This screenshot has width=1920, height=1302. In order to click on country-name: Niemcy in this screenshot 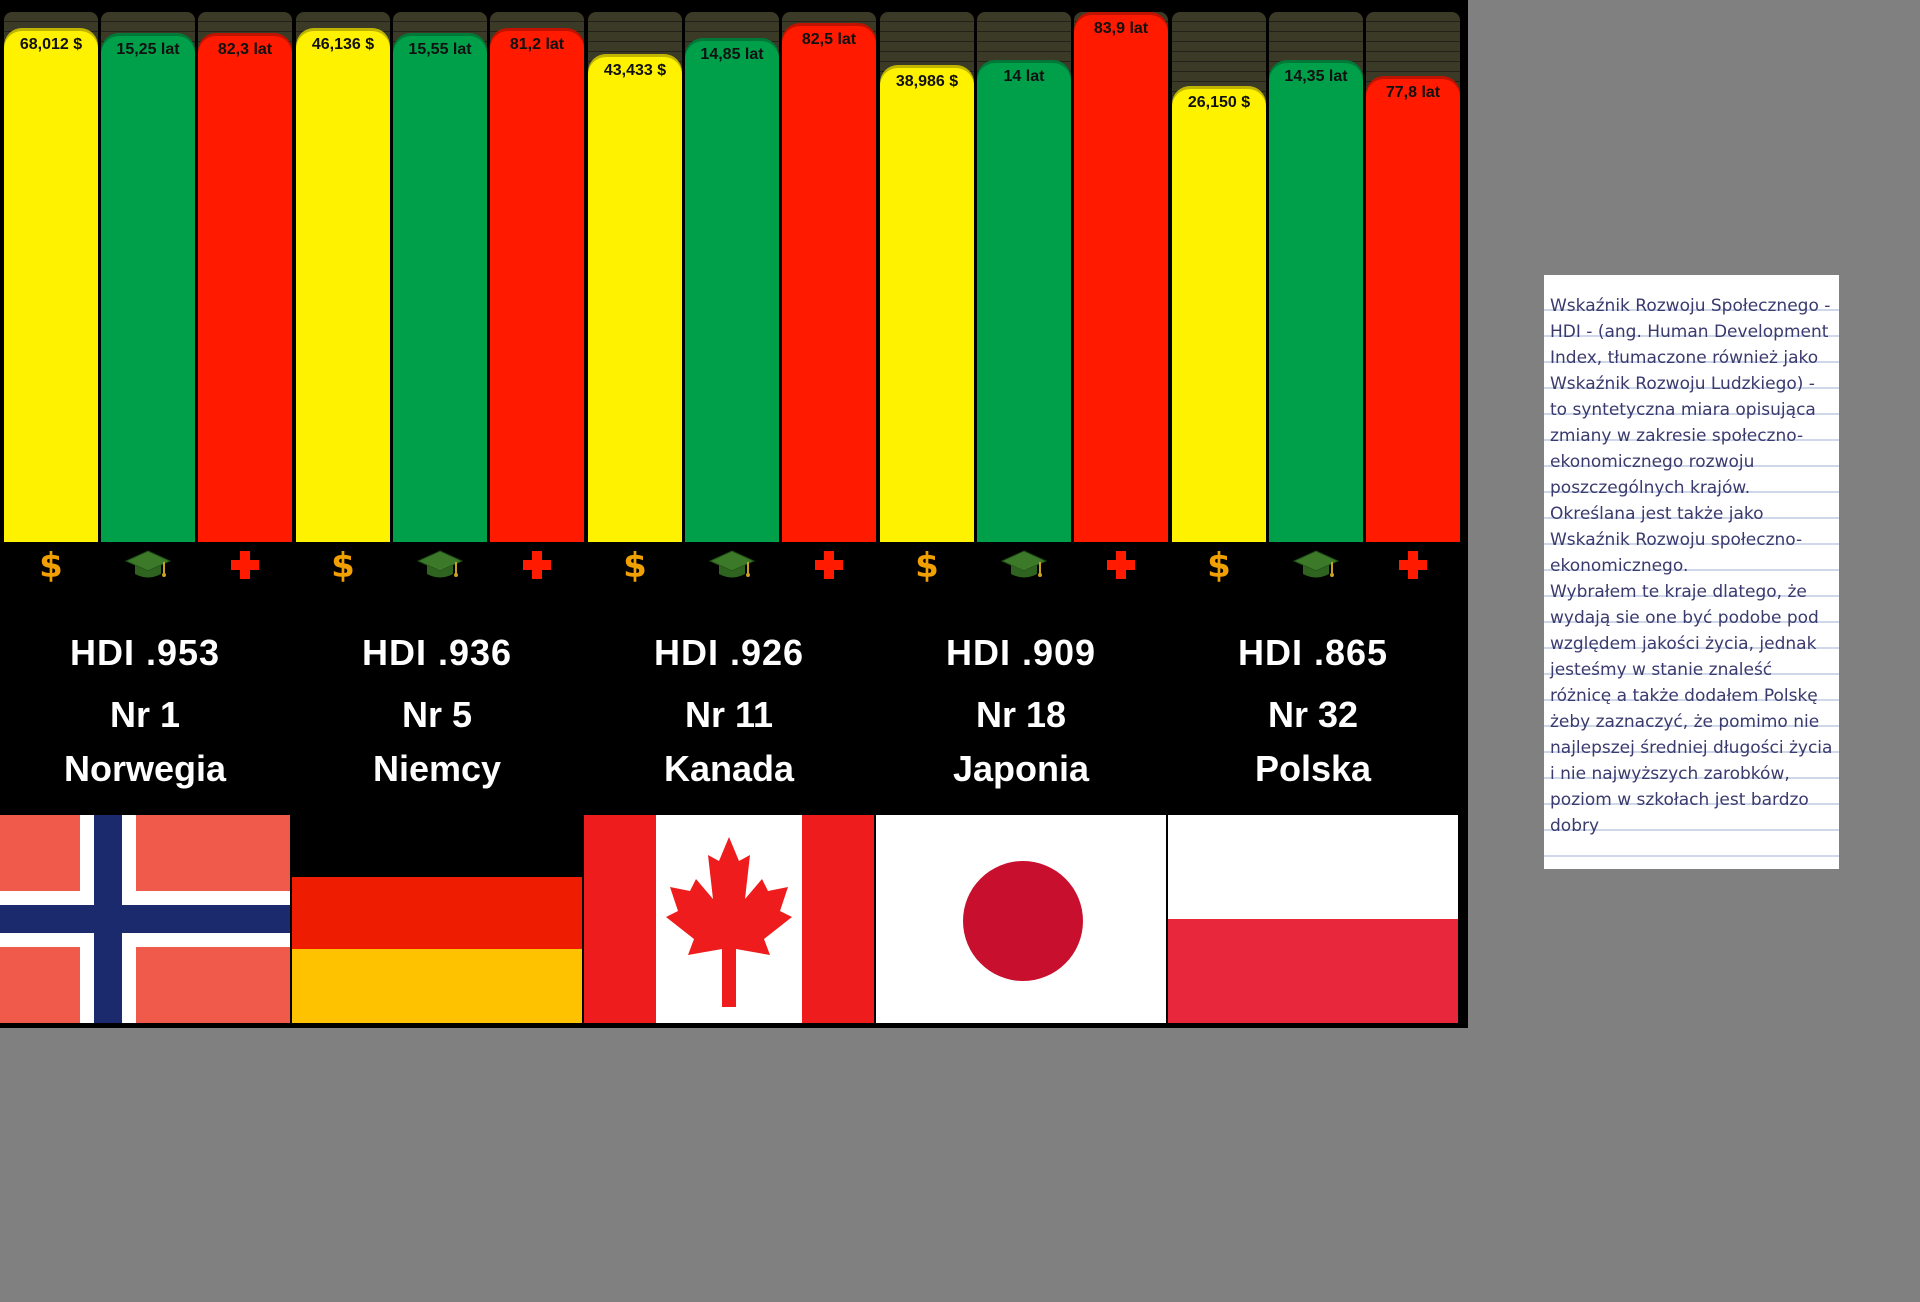, I will do `click(437, 768)`.